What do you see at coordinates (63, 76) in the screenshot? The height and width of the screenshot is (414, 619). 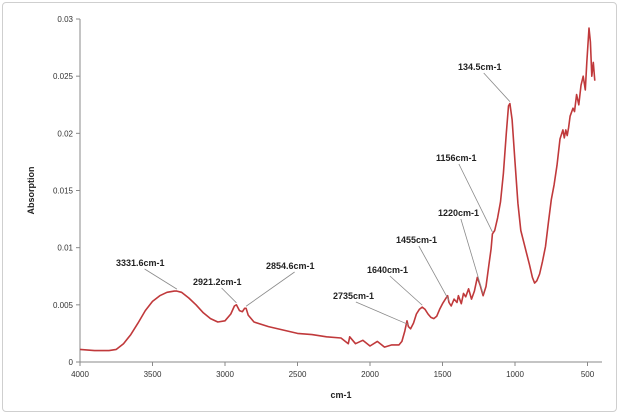 I see `y-tick-label: 0.025` at bounding box center [63, 76].